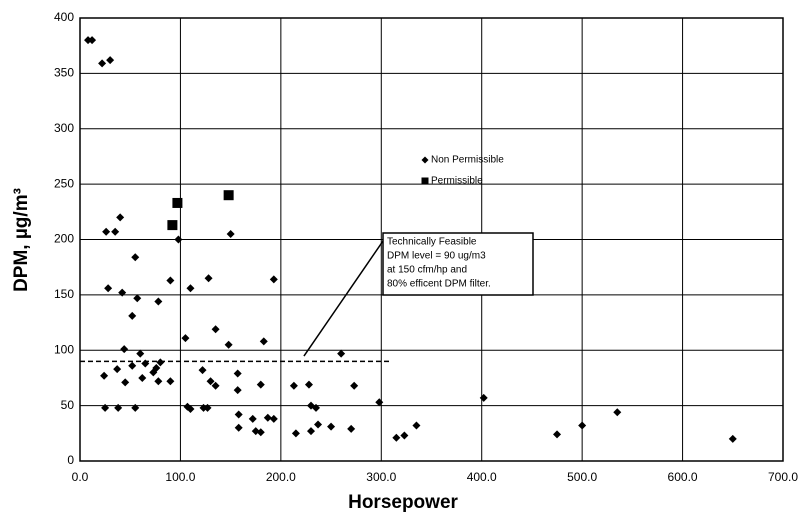  Describe the element at coordinates (439, 284) in the screenshot. I see `annotation-text: 80% efficent DPM filter.` at that location.